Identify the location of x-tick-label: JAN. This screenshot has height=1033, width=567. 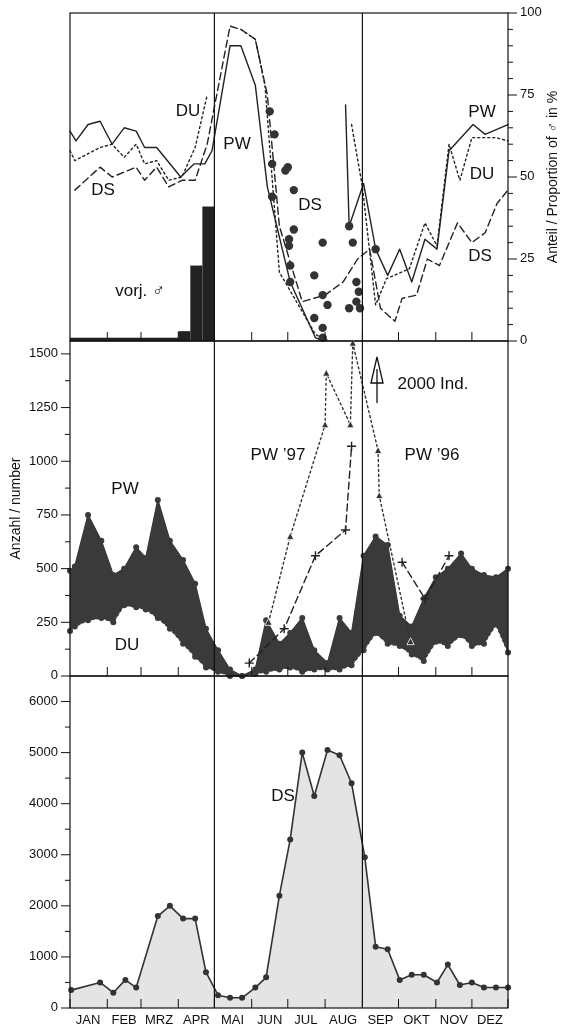
(88, 1019).